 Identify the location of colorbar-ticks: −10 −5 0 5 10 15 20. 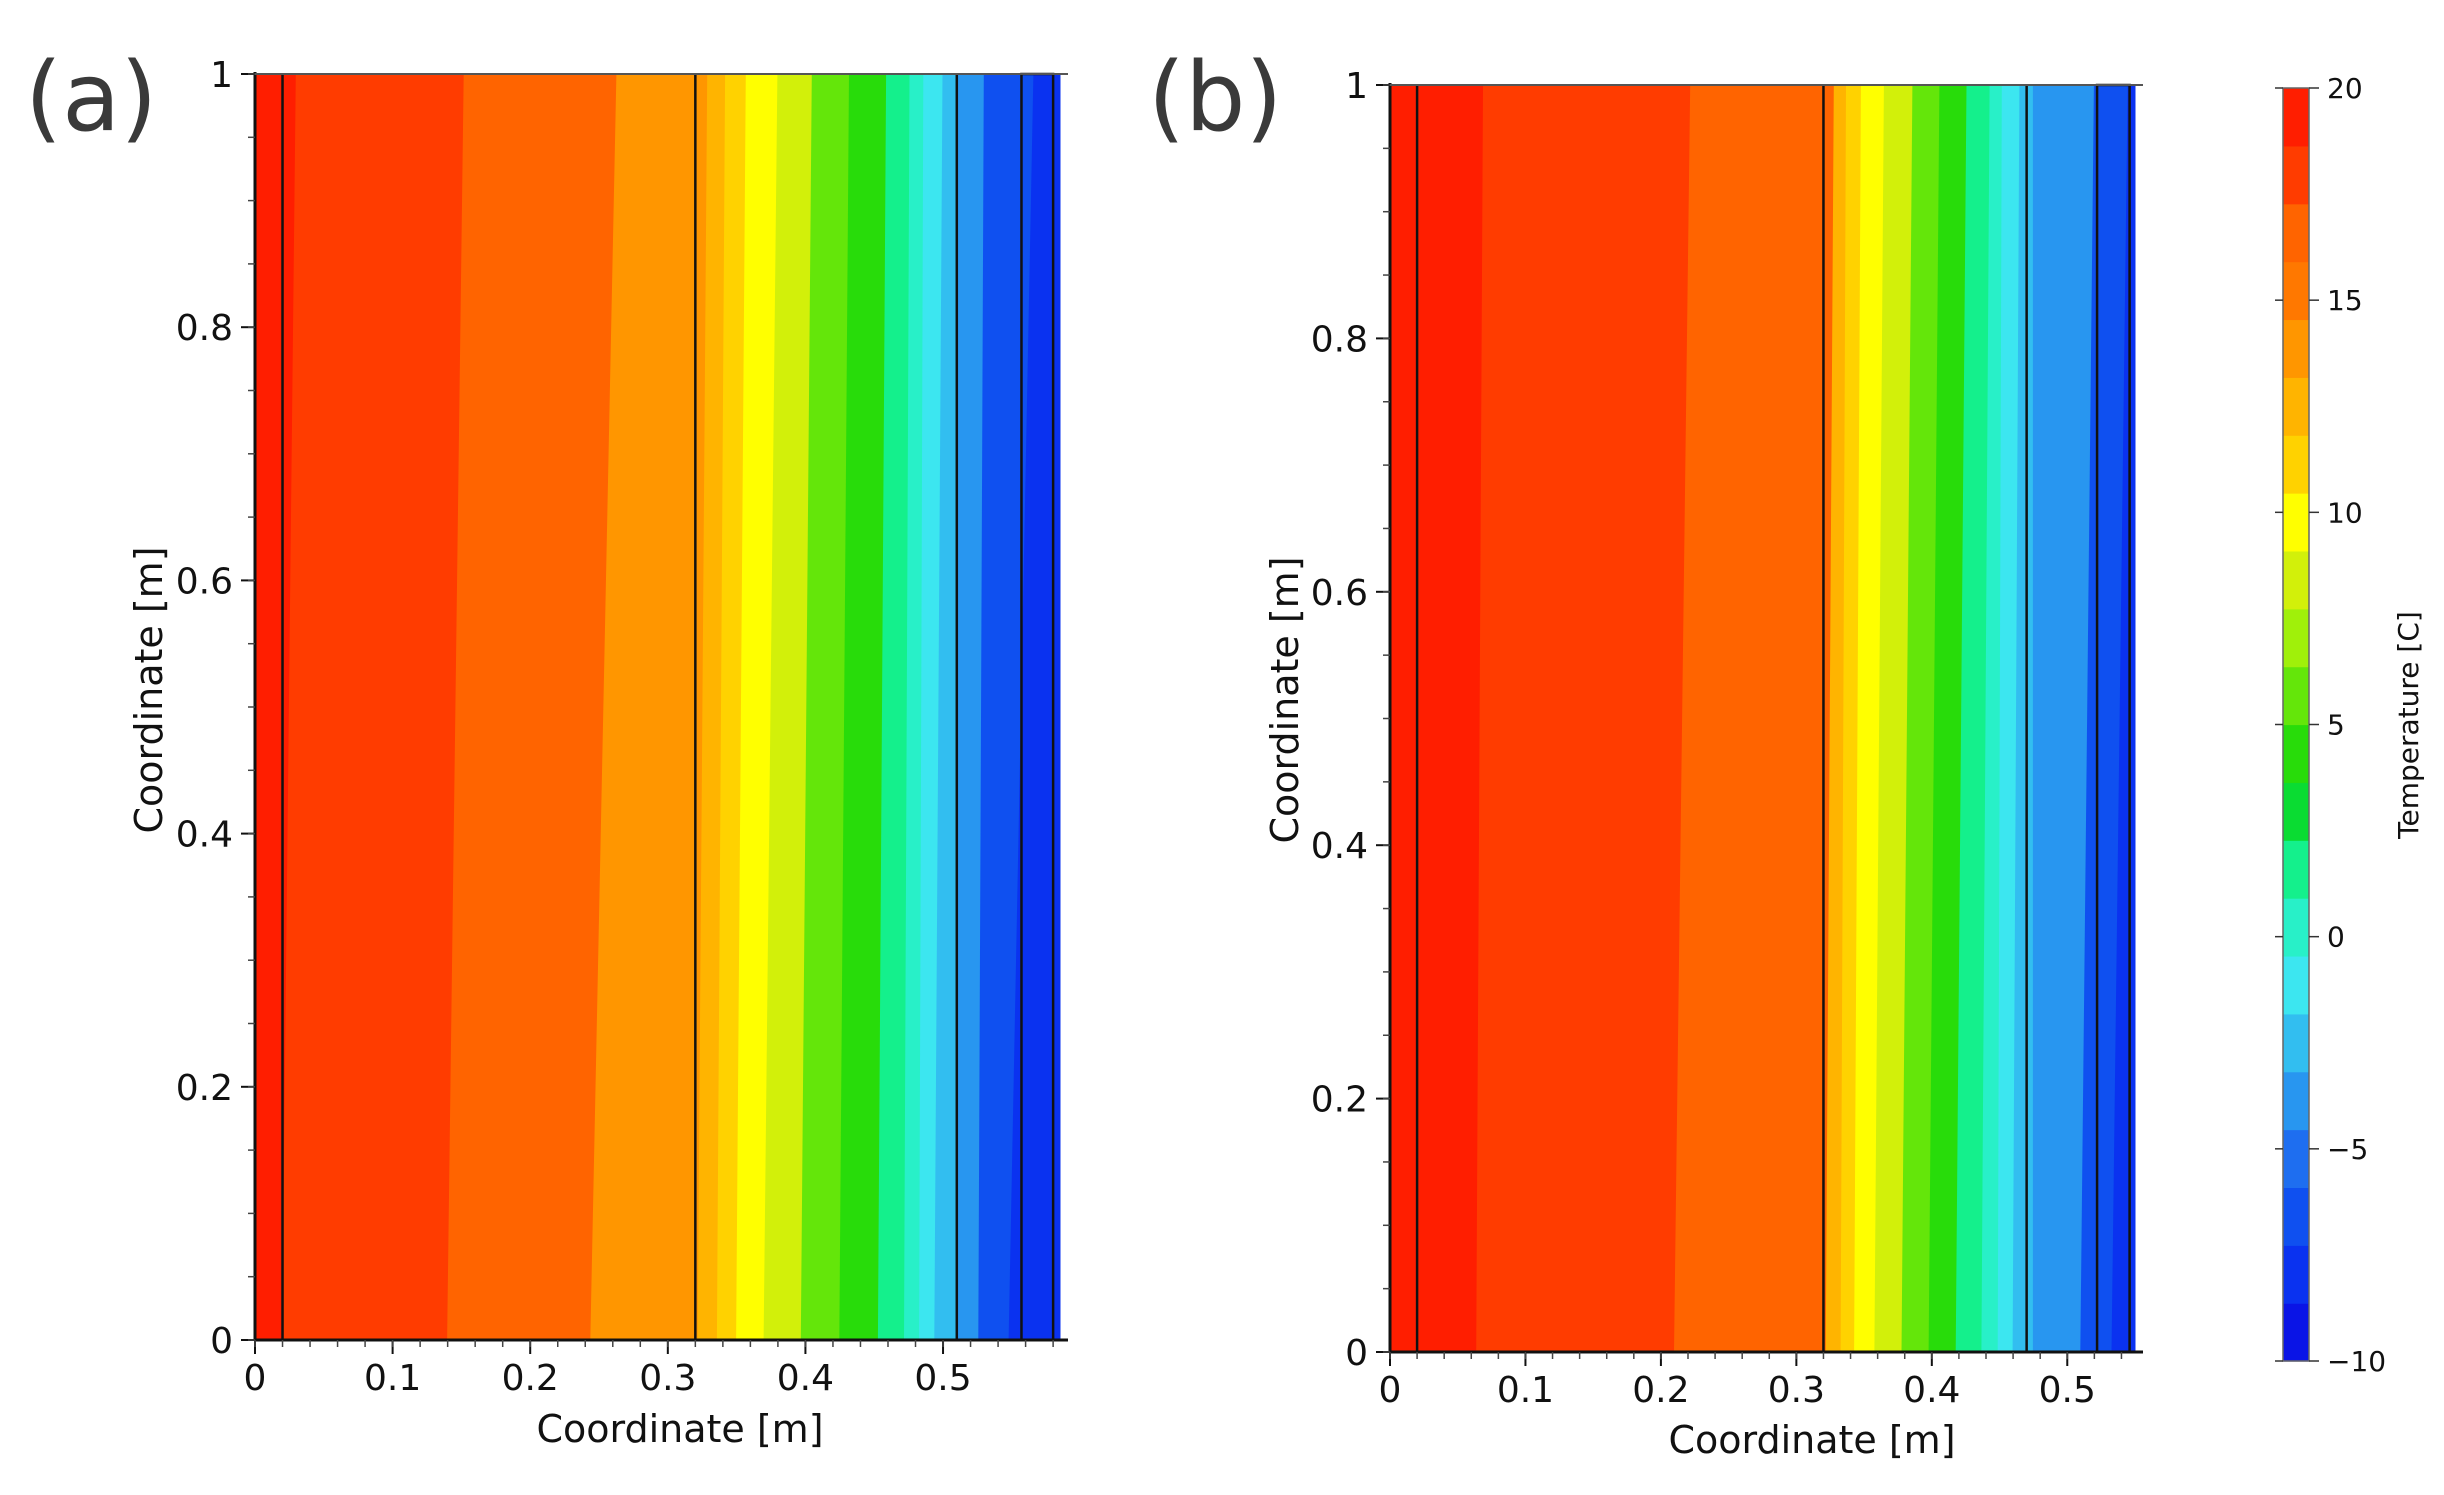
(2330, 725).